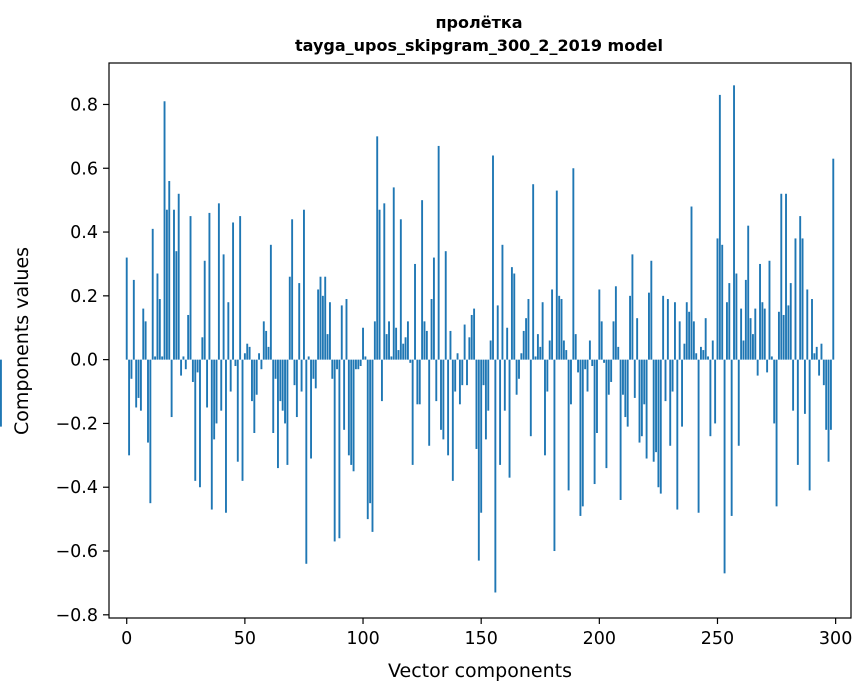 The image size is (867, 696). I want to click on chart-subtitle: tayga_upos_skipgram_300_2_2019 model, so click(479, 45).